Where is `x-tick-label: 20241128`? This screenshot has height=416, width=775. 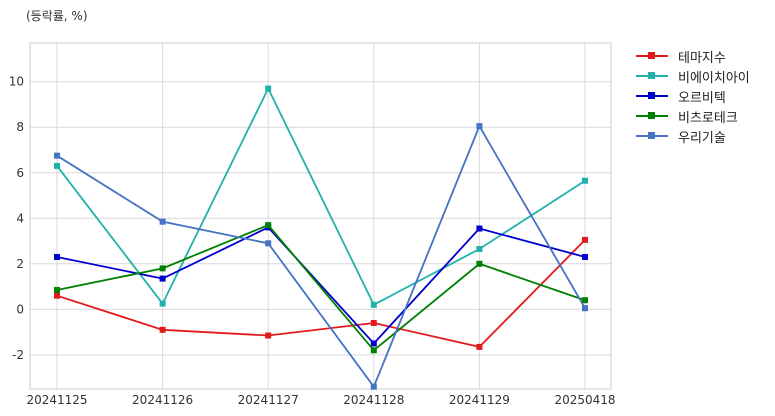
x-tick-label: 20241128 is located at coordinates (373, 400).